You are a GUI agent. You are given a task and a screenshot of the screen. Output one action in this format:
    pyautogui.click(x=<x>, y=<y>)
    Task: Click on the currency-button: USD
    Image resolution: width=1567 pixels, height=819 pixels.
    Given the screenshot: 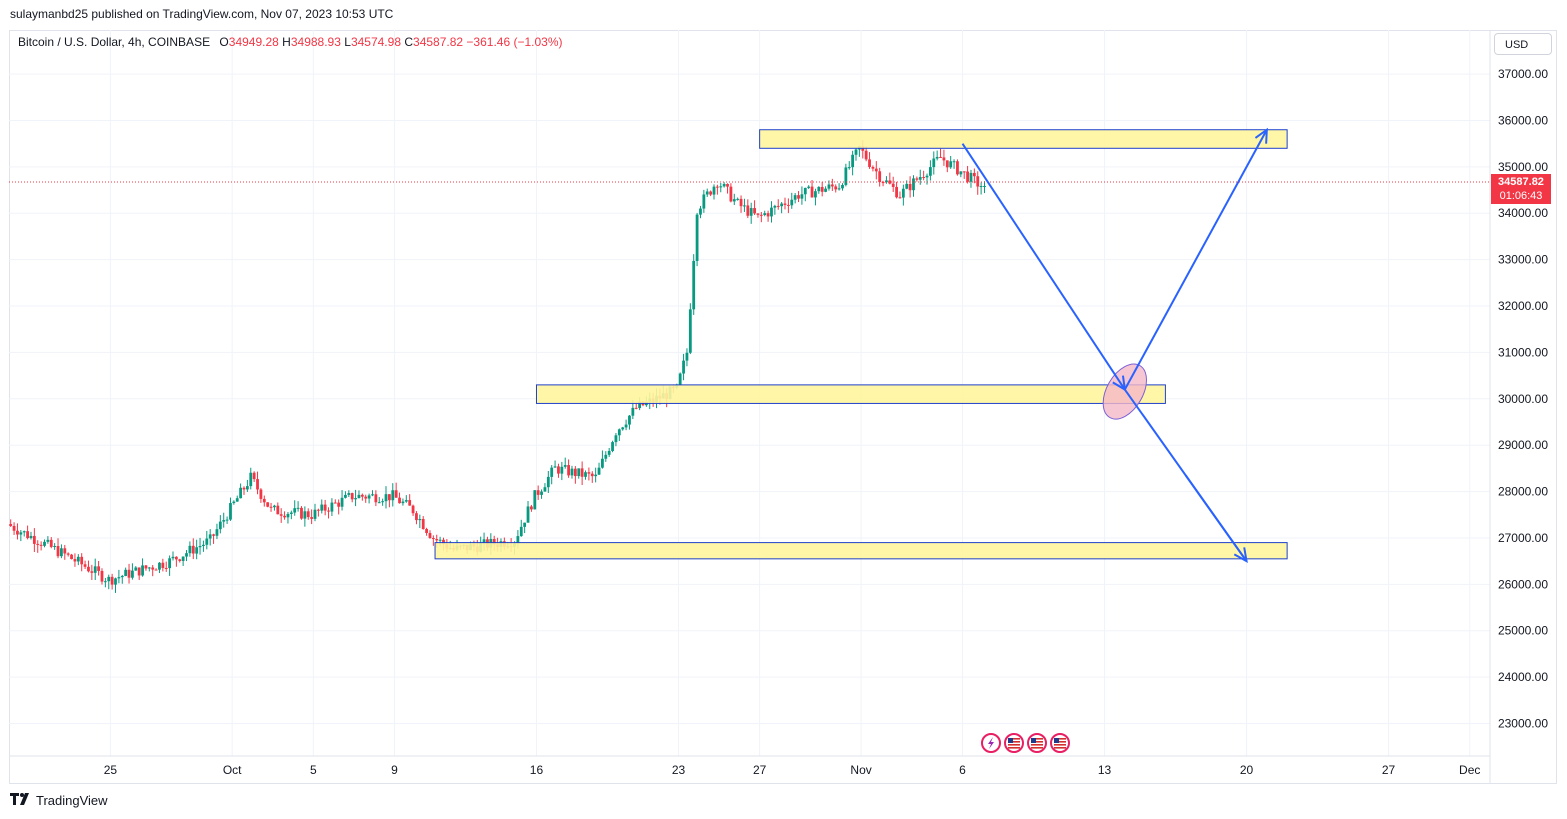 What is the action you would take?
    pyautogui.click(x=1523, y=44)
    